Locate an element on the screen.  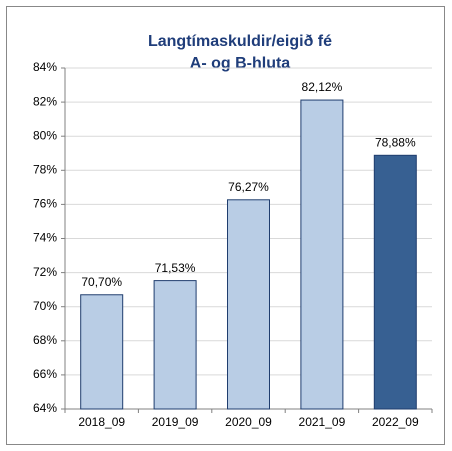
chart-subtitle: A- og B-hluta is located at coordinates (240, 63).